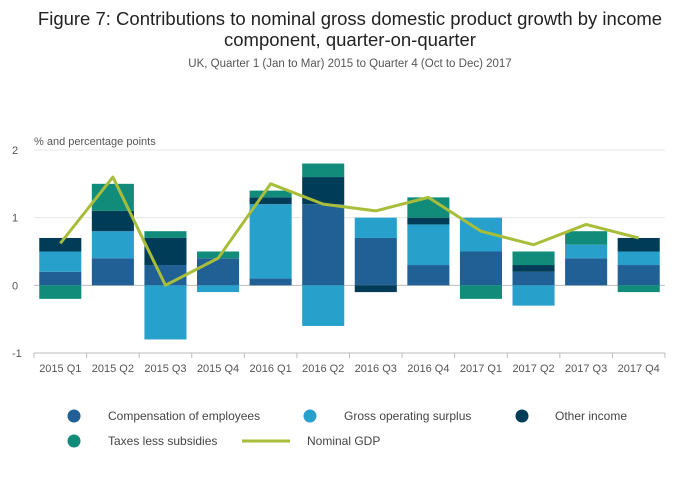  What do you see at coordinates (15, 286) in the screenshot?
I see `y-tick-label: 0` at bounding box center [15, 286].